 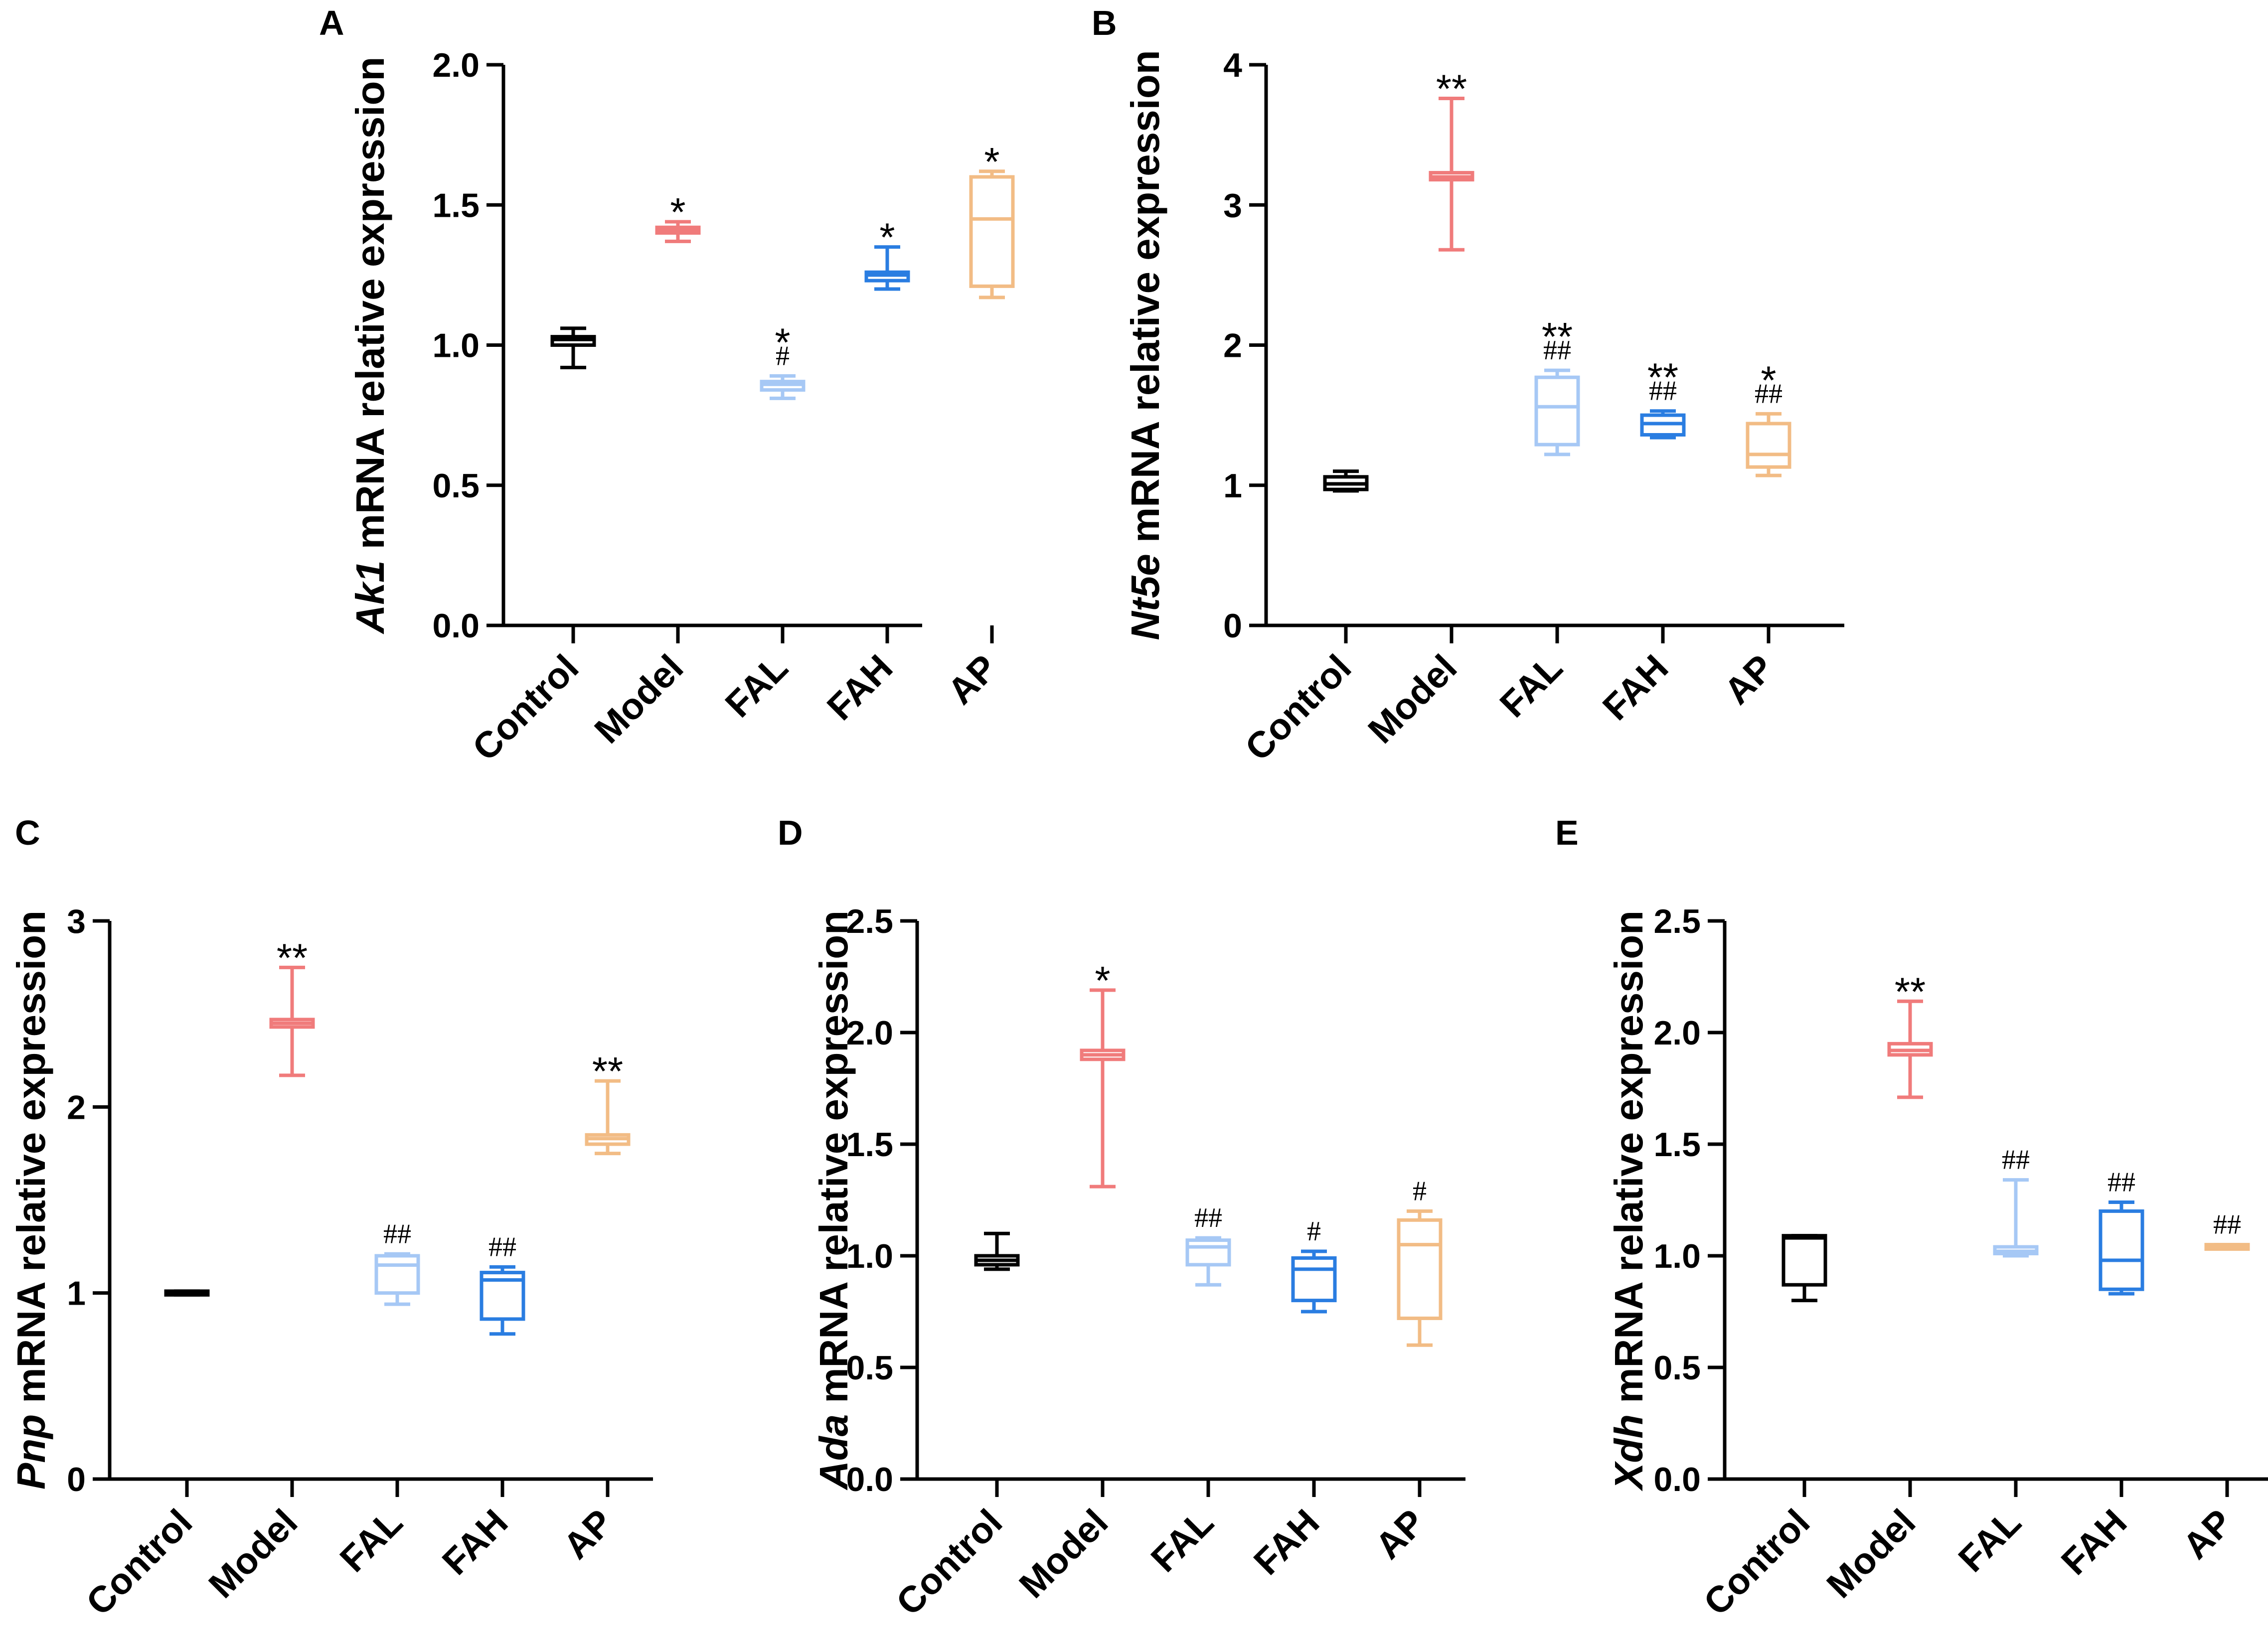 What do you see at coordinates (456, 205) in the screenshot?
I see `y-tick-label: 1.5` at bounding box center [456, 205].